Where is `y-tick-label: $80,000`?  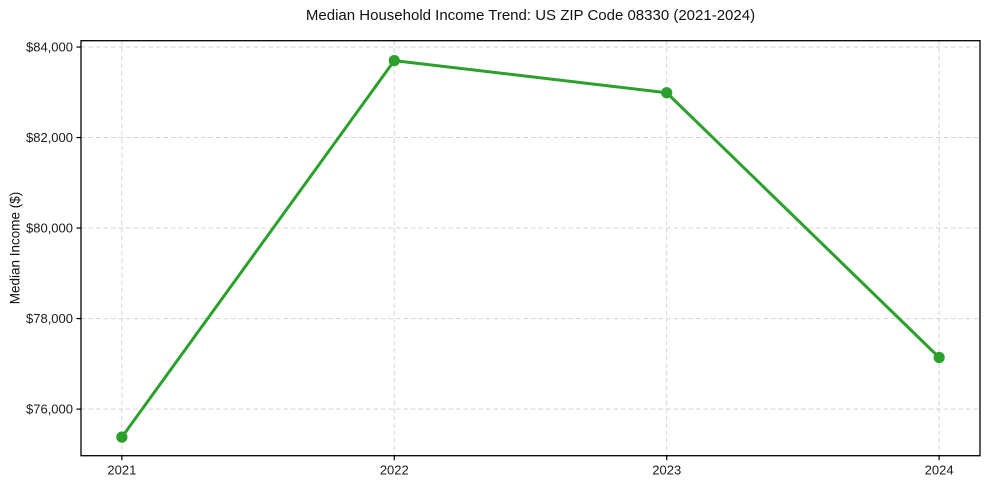 y-tick-label: $80,000 is located at coordinates (49, 228).